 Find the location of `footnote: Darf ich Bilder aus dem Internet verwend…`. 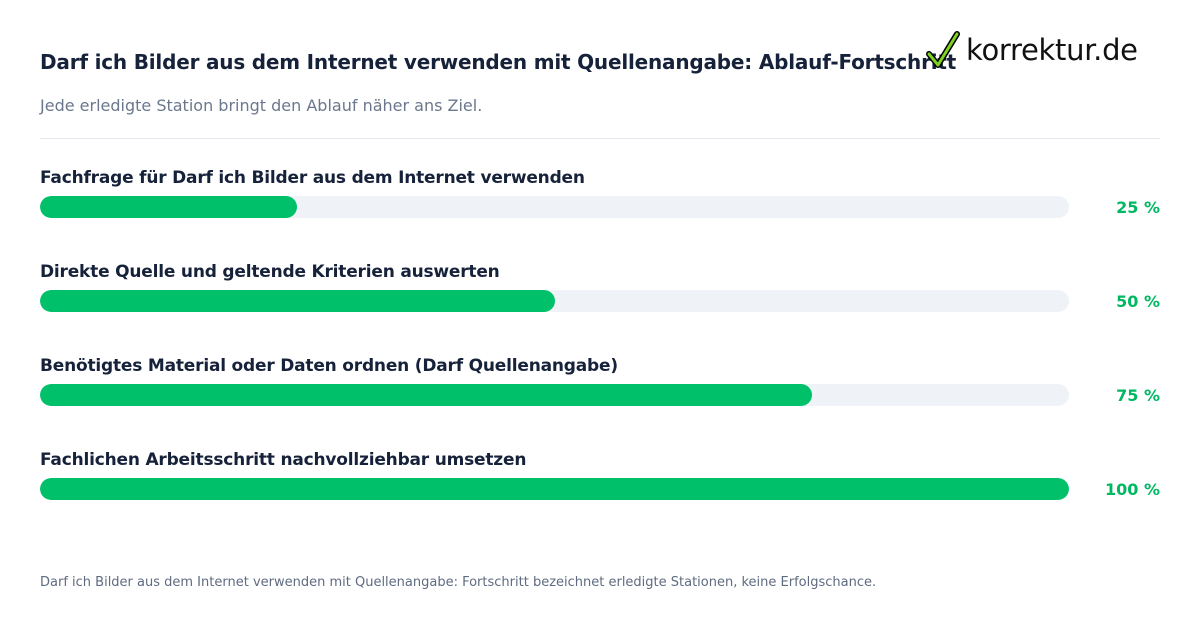

footnote: Darf ich Bilder aus dem Internet verwend… is located at coordinates (458, 582).